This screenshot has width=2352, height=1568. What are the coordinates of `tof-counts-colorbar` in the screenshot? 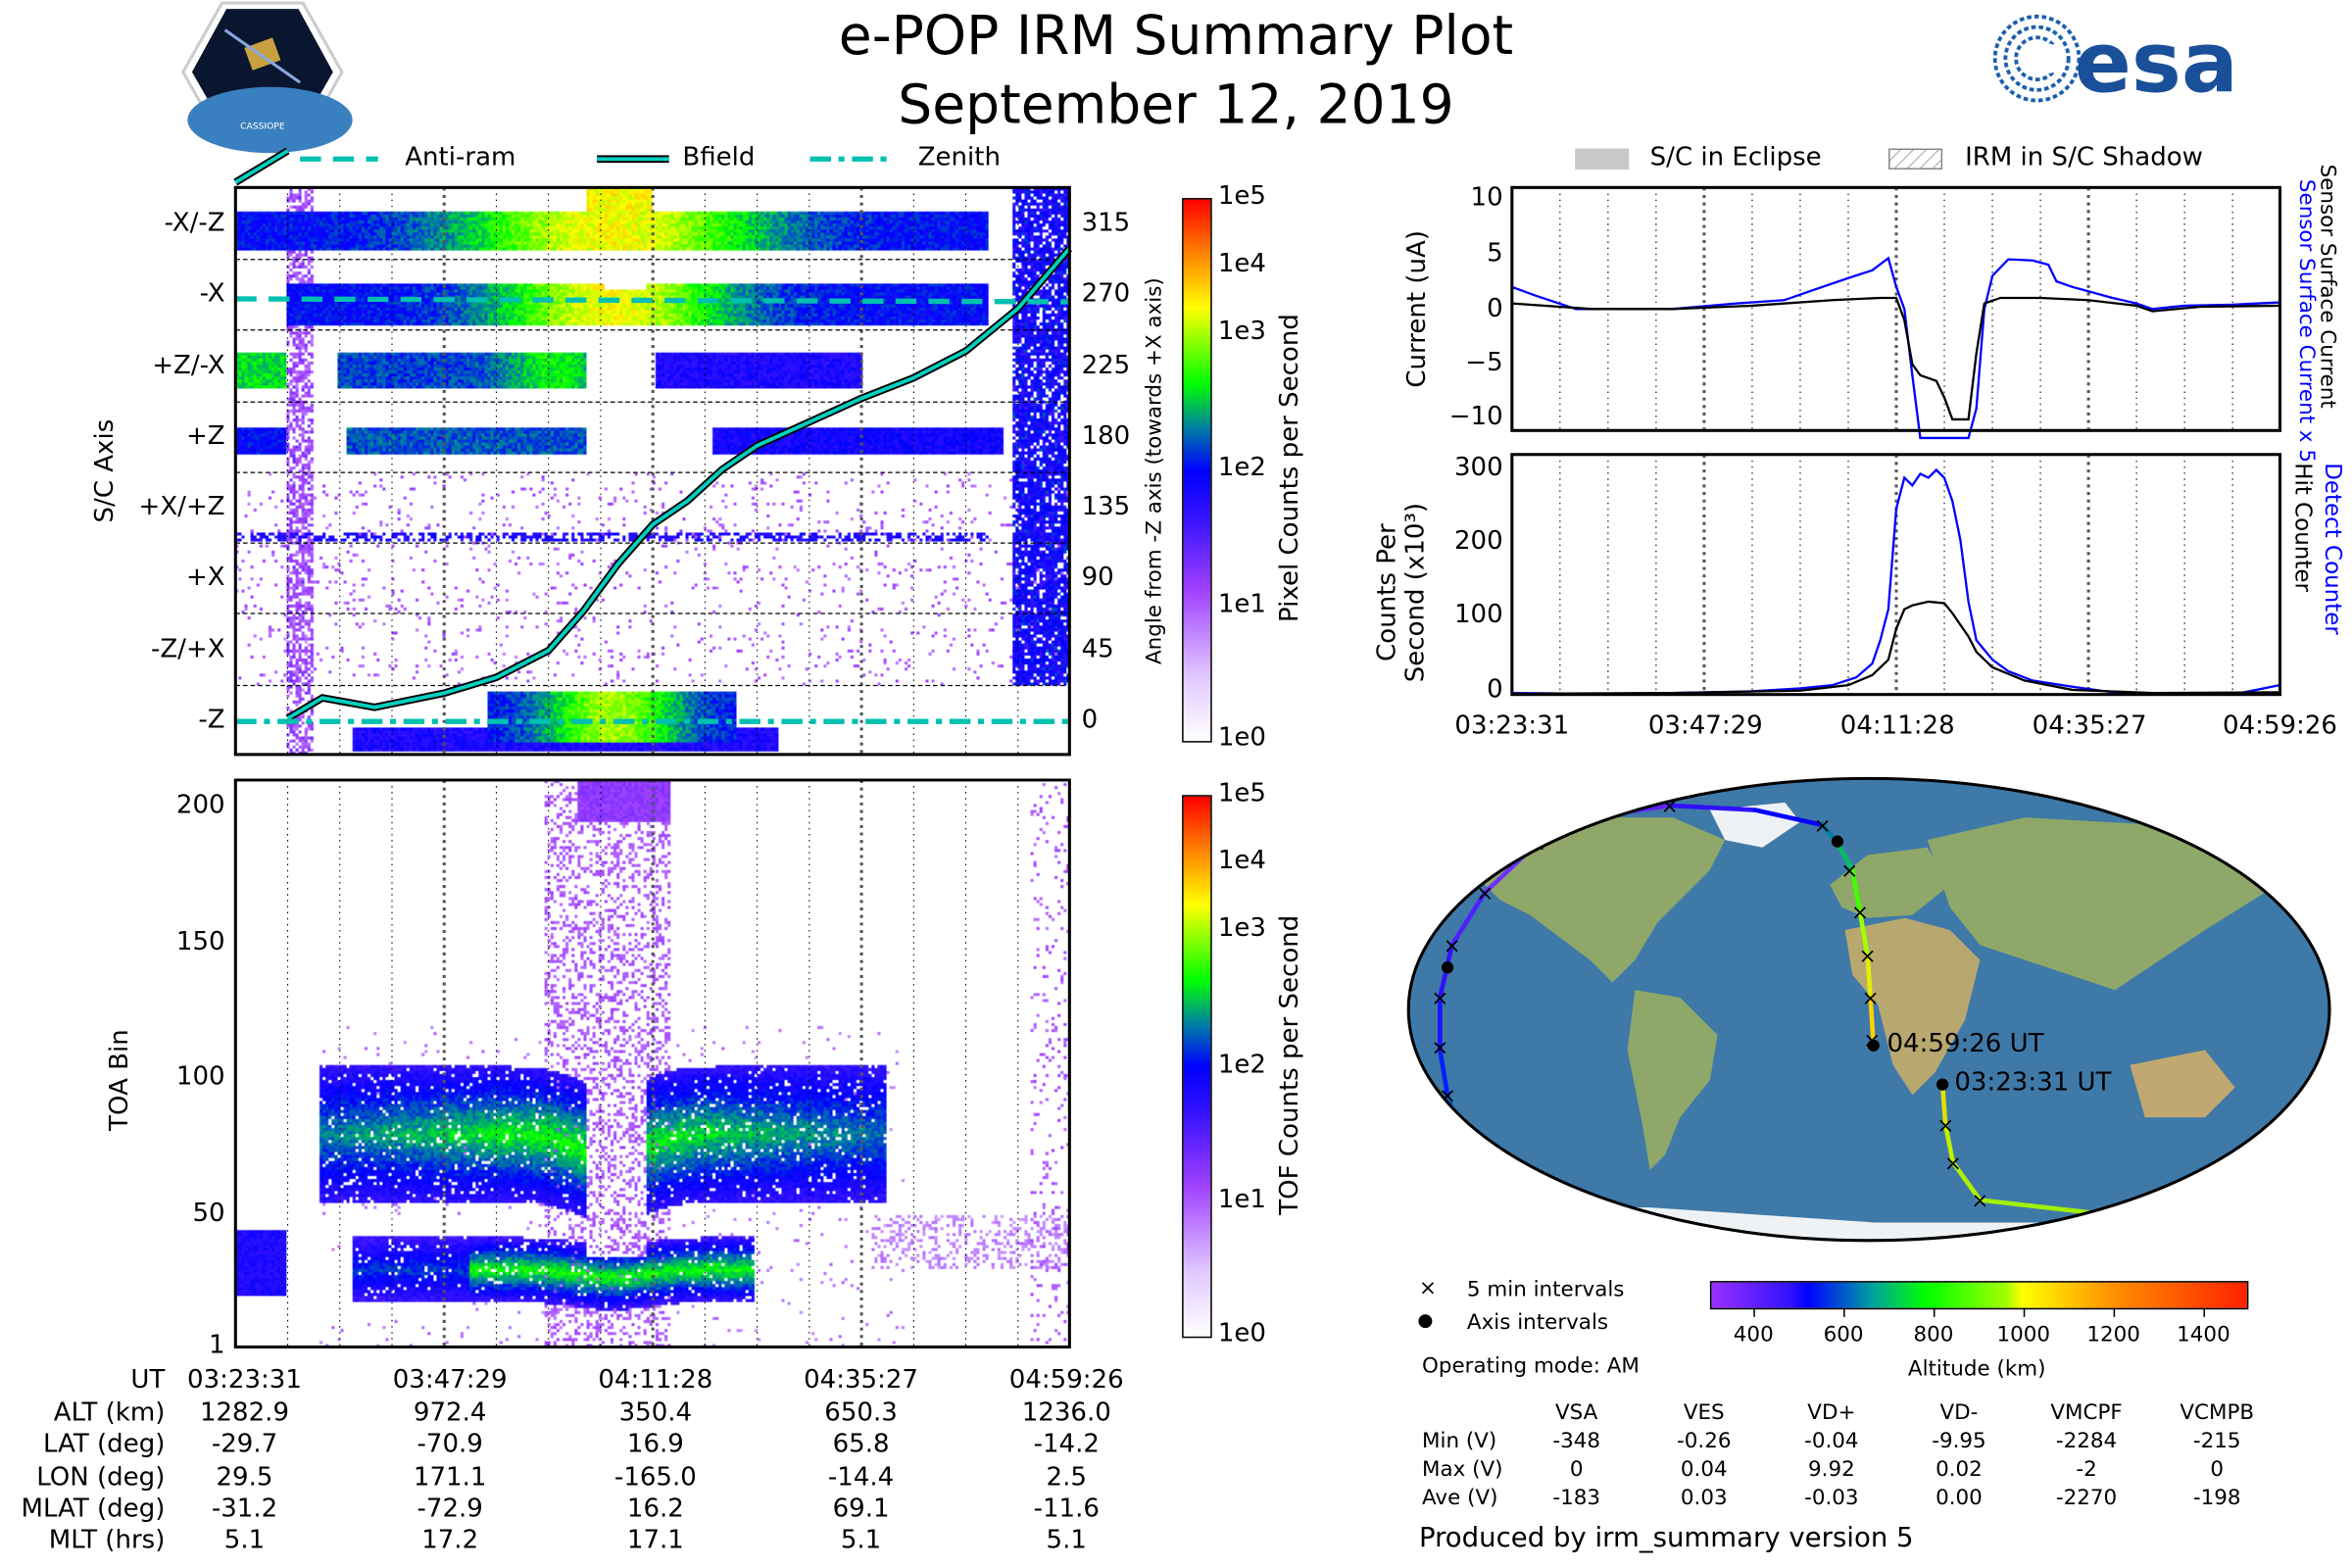 It's located at (1197, 1067).